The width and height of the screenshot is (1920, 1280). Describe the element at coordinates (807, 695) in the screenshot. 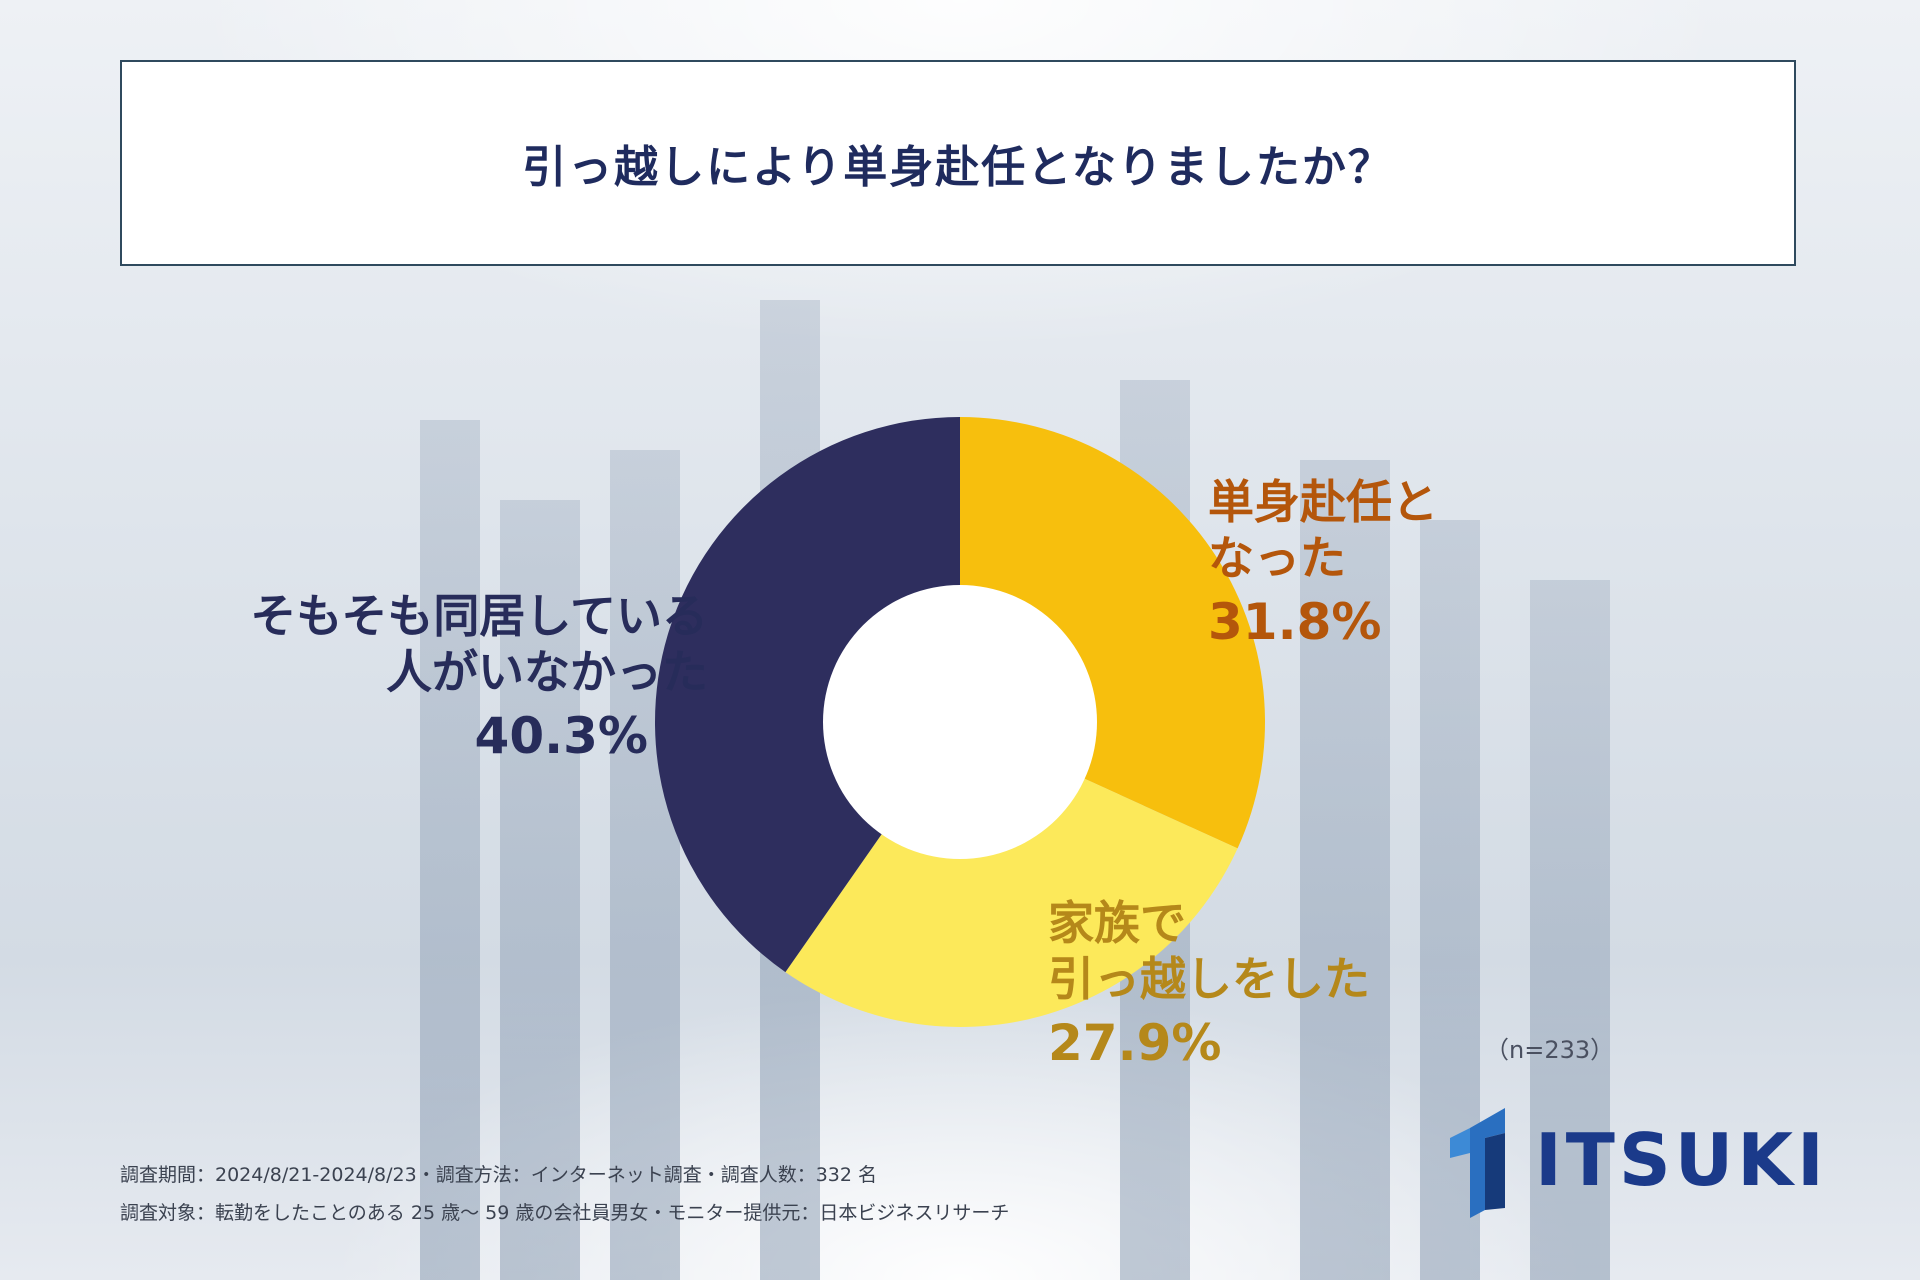

I see `slice-no-cohabitant` at that location.